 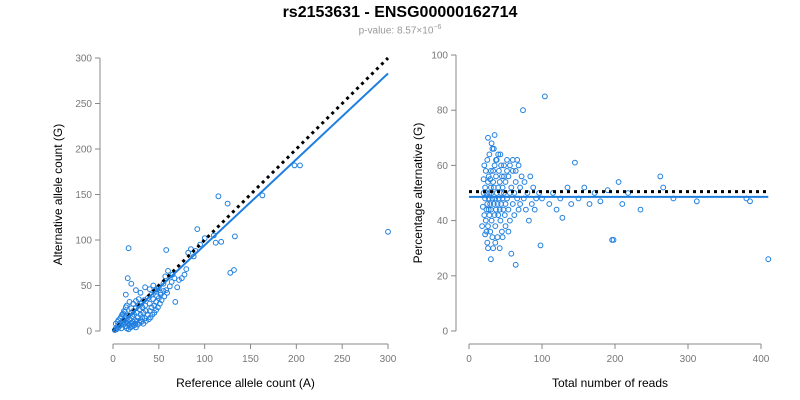 I want to click on pct-y-tick-label: 20, so click(x=443, y=276).